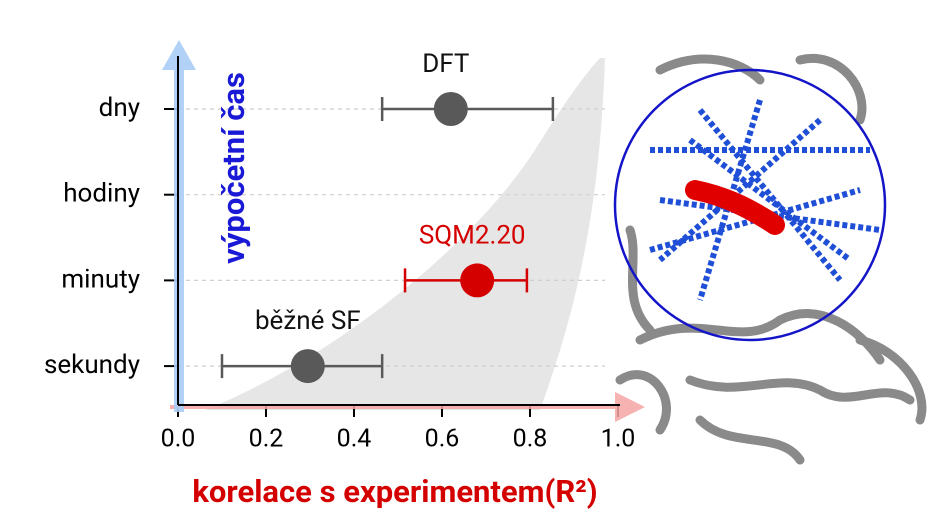 This screenshot has width=949, height=528. I want to click on x-tick-label: 0.0, so click(178, 439).